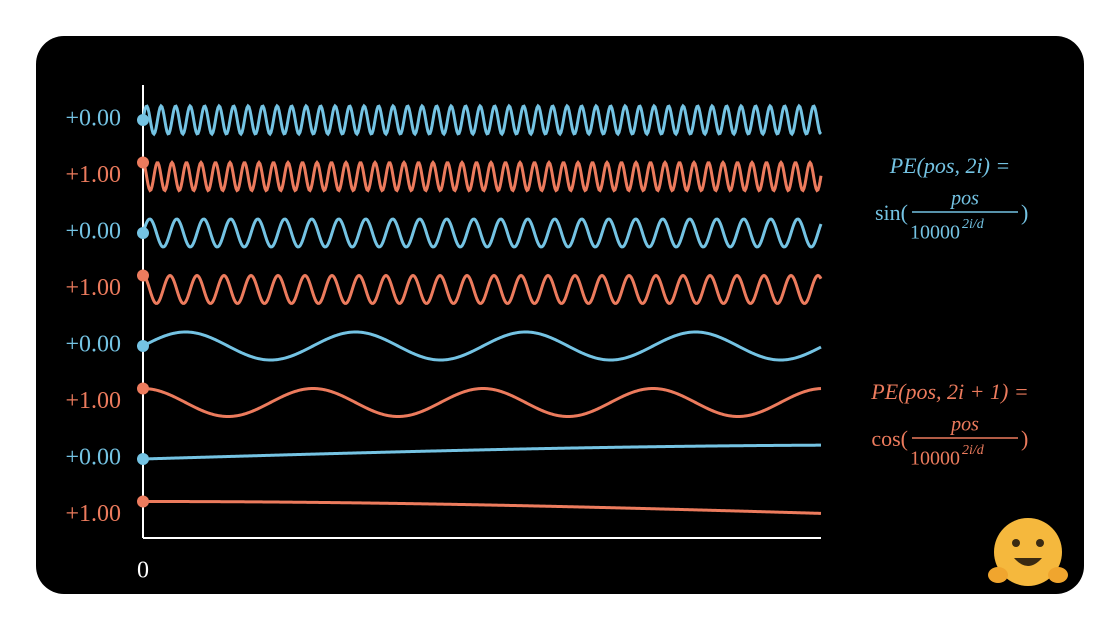 The width and height of the screenshot is (1120, 630). Describe the element at coordinates (950, 165) in the screenshot. I see `formula-lhs: PE(pos, 2i) =` at that location.